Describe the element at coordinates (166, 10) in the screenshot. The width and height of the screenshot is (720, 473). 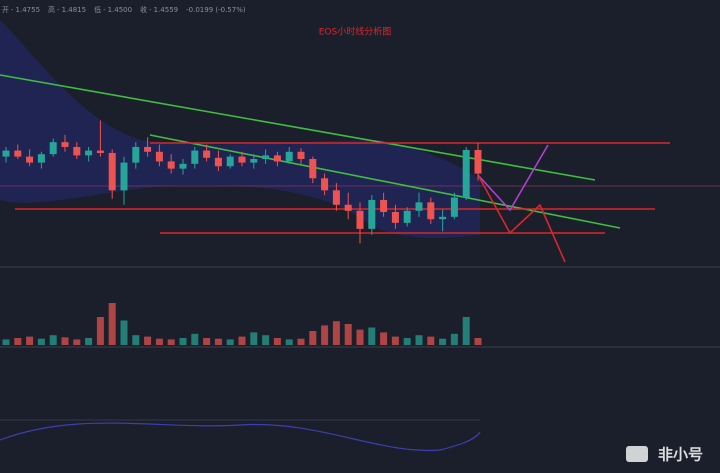
I see `header-value: 1.4559` at that location.